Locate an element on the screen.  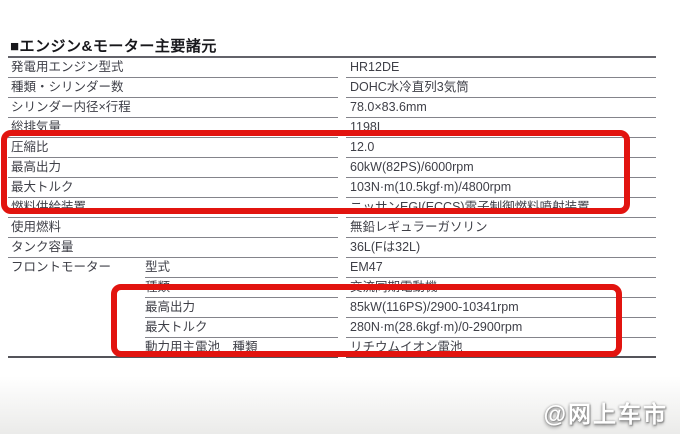
table-row: フロントモーター 型式 EM47 is located at coordinates (332, 268).